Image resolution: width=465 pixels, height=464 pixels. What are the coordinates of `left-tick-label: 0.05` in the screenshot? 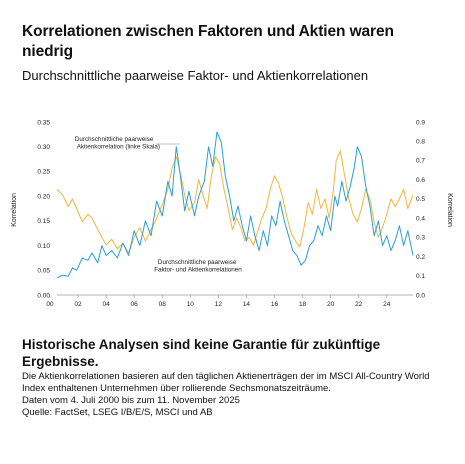 It's located at (43, 271).